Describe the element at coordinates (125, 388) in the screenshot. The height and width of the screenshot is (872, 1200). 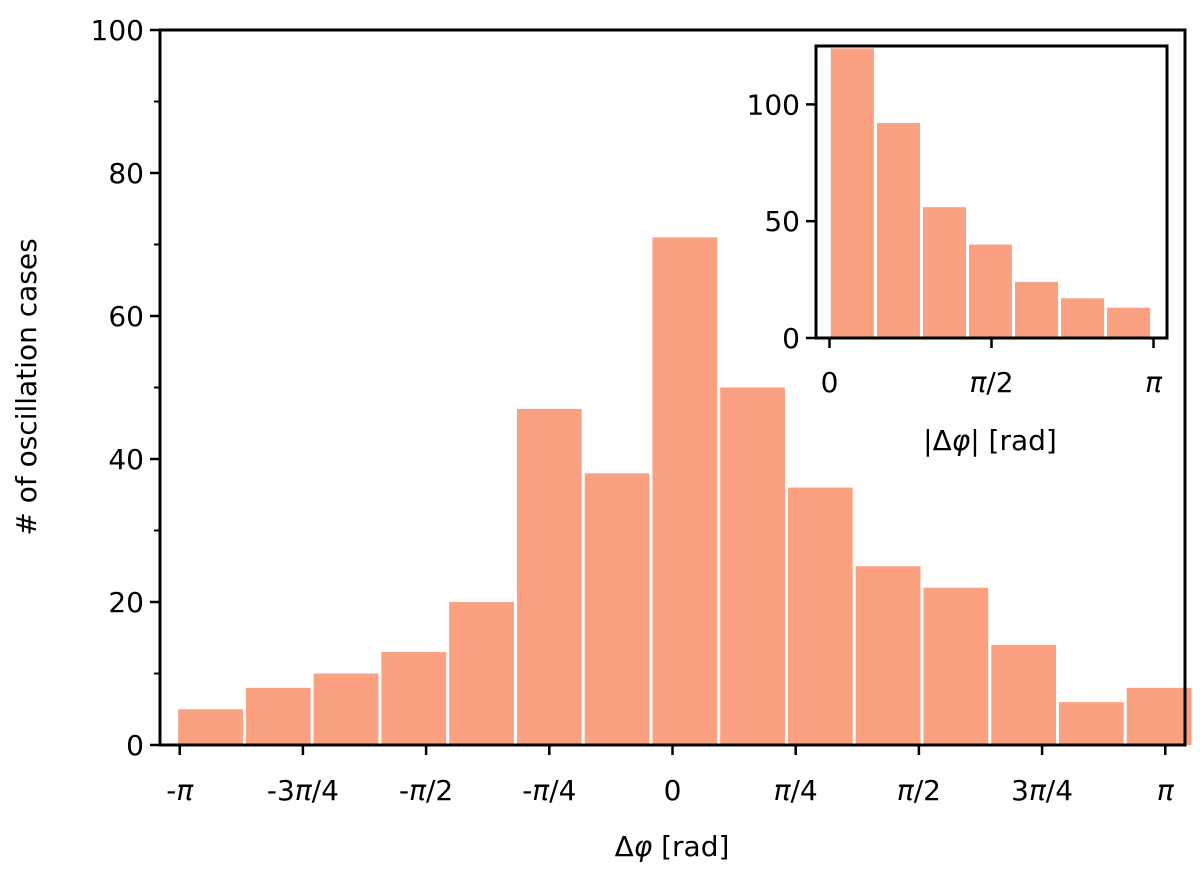
I see `main-y-ticks: 0 20 40 60 80 100` at that location.